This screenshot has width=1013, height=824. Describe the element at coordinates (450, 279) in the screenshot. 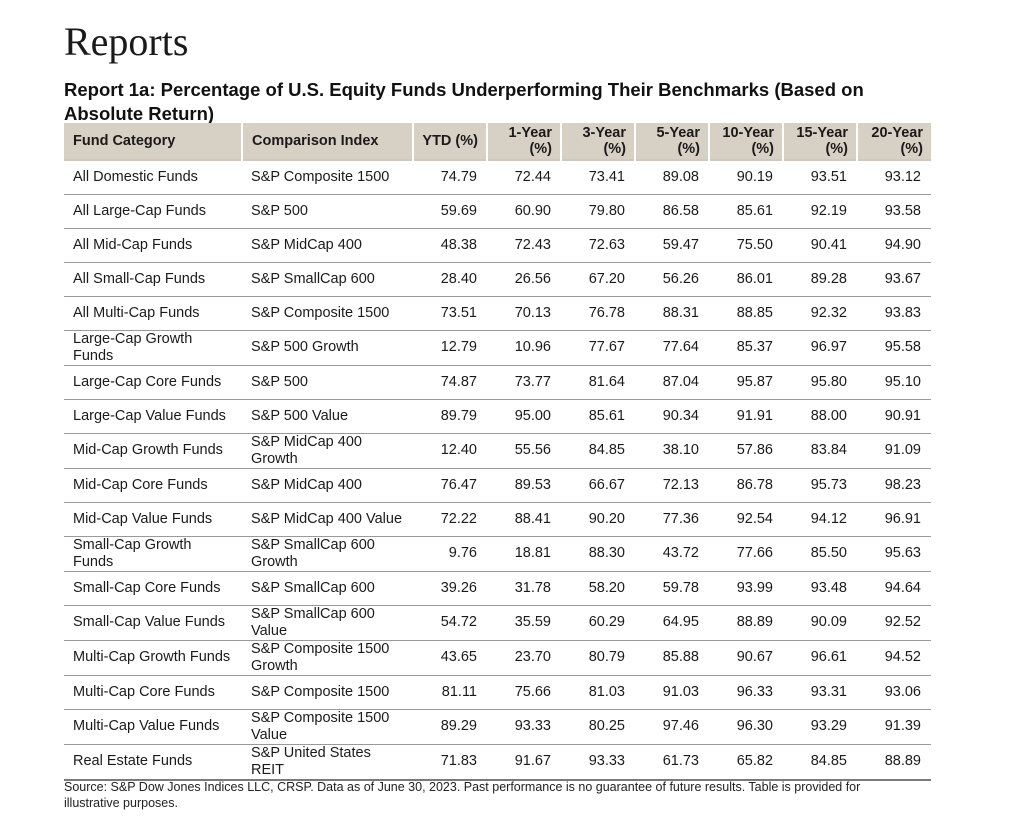

I see `percentage-cell: 28.40` at that location.